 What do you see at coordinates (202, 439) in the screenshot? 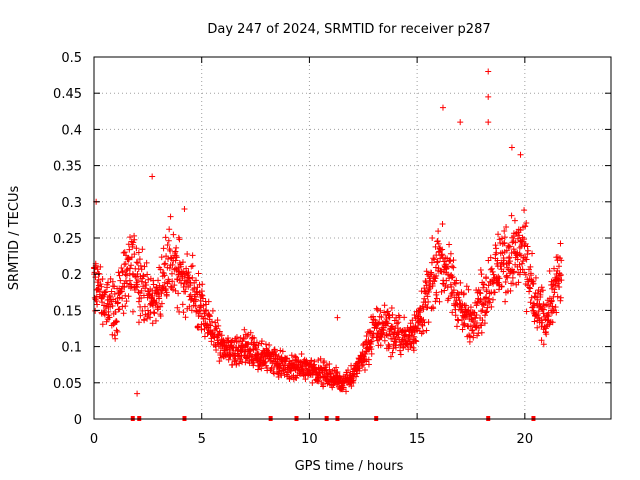
I see `x-tick-label: 5` at bounding box center [202, 439].